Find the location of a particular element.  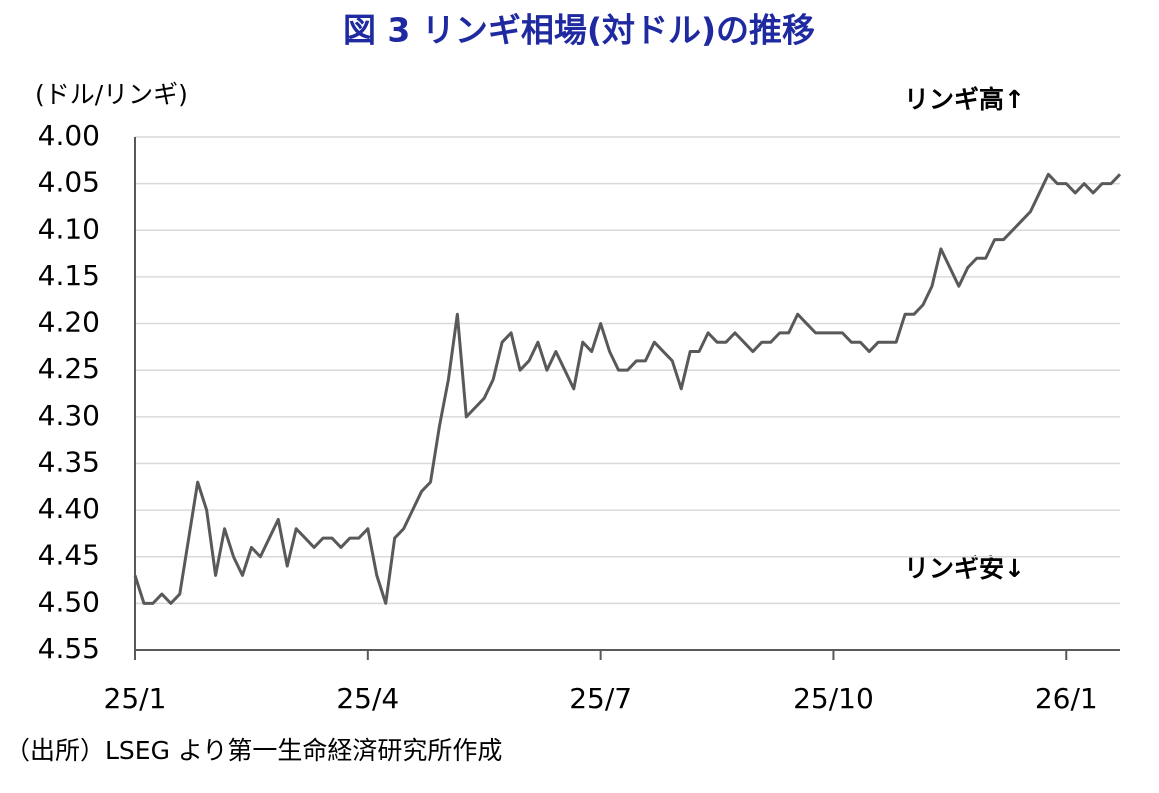

y-tick-label: 4.20 is located at coordinates (69, 322).